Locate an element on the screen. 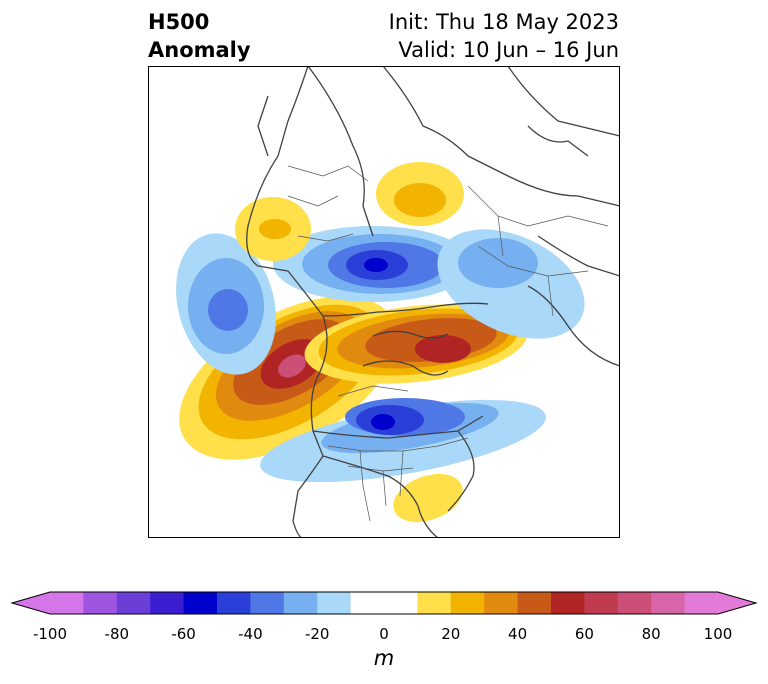 The image size is (768, 684). colorbar-tick-label: -100 is located at coordinates (50, 634).